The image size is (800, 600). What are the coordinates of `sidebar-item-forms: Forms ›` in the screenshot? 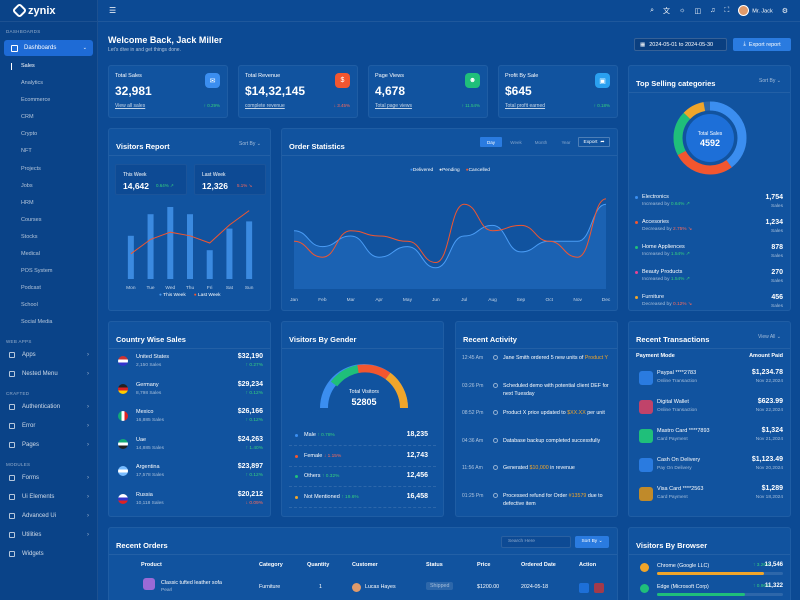 It's located at (48, 478).